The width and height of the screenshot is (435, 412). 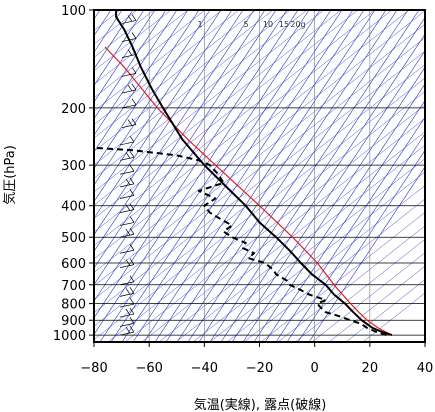 I want to click on y-tick-label: 400, so click(x=73, y=207).